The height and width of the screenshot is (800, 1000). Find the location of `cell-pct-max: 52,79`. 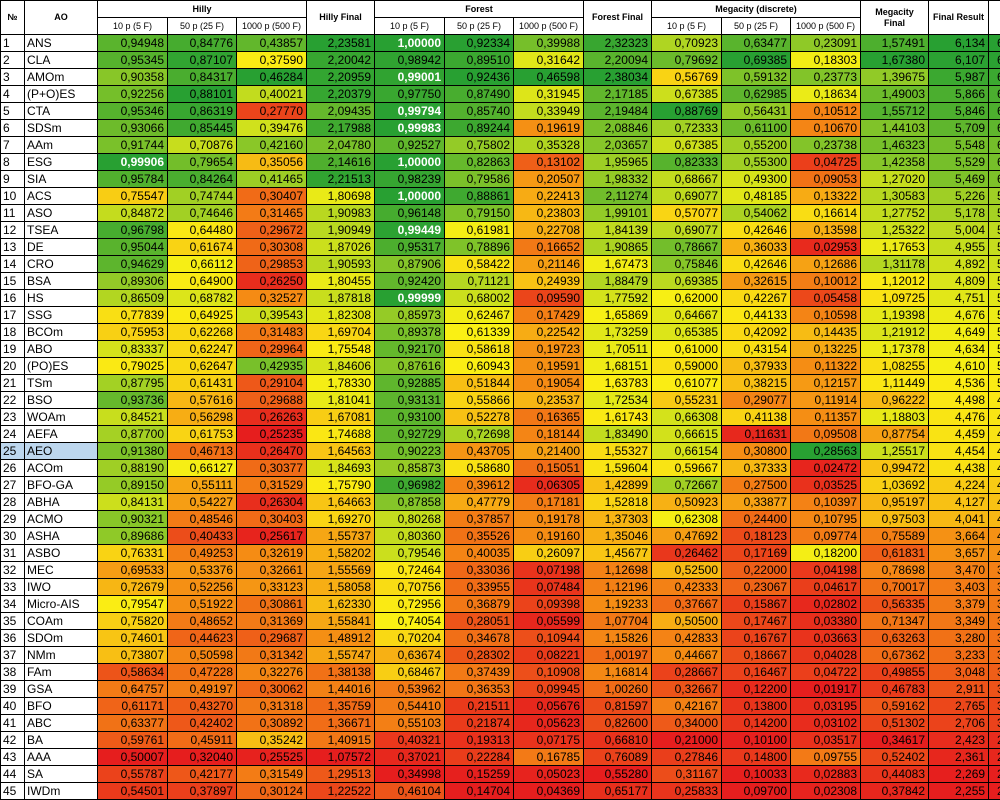

cell-pct-max: 52,79 is located at coordinates (994, 298).